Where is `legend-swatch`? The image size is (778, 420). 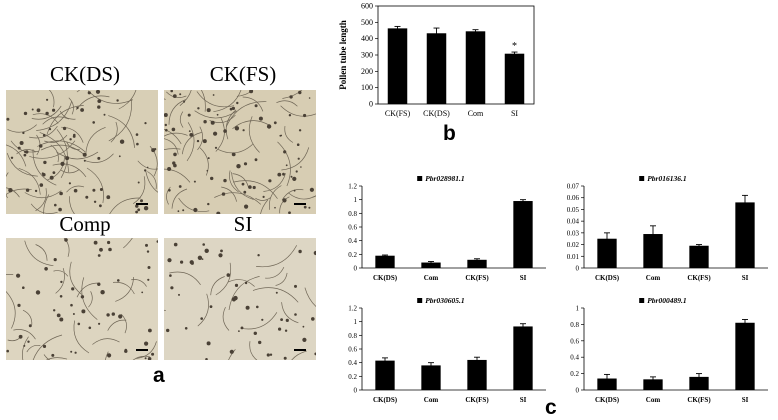 legend-swatch is located at coordinates (642, 300).